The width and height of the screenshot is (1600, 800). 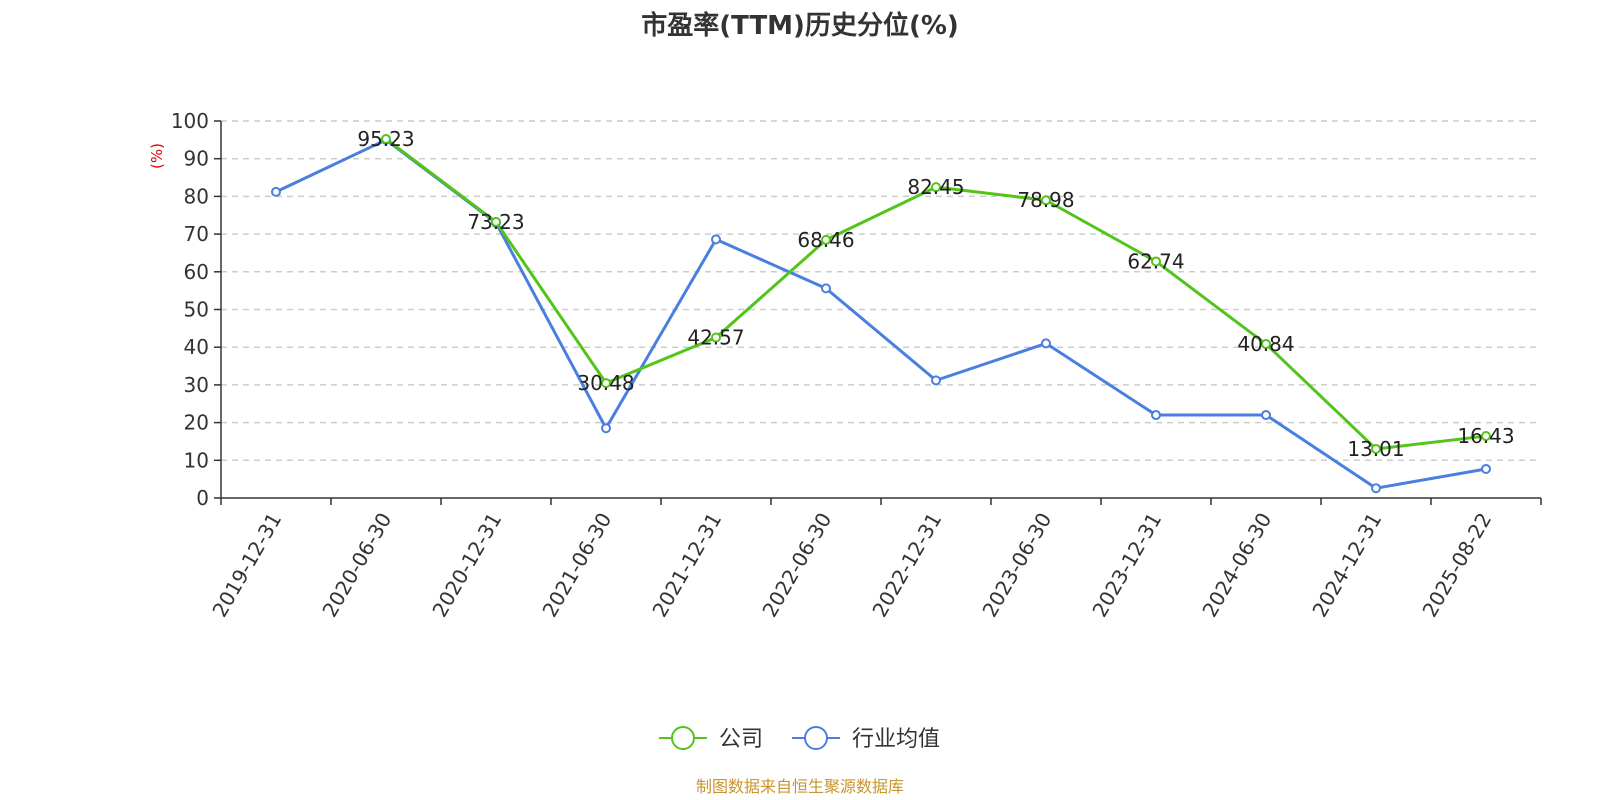 What do you see at coordinates (800, 25) in the screenshot?
I see `chart-title: 市盈率(TTM)历史分位(%)` at bounding box center [800, 25].